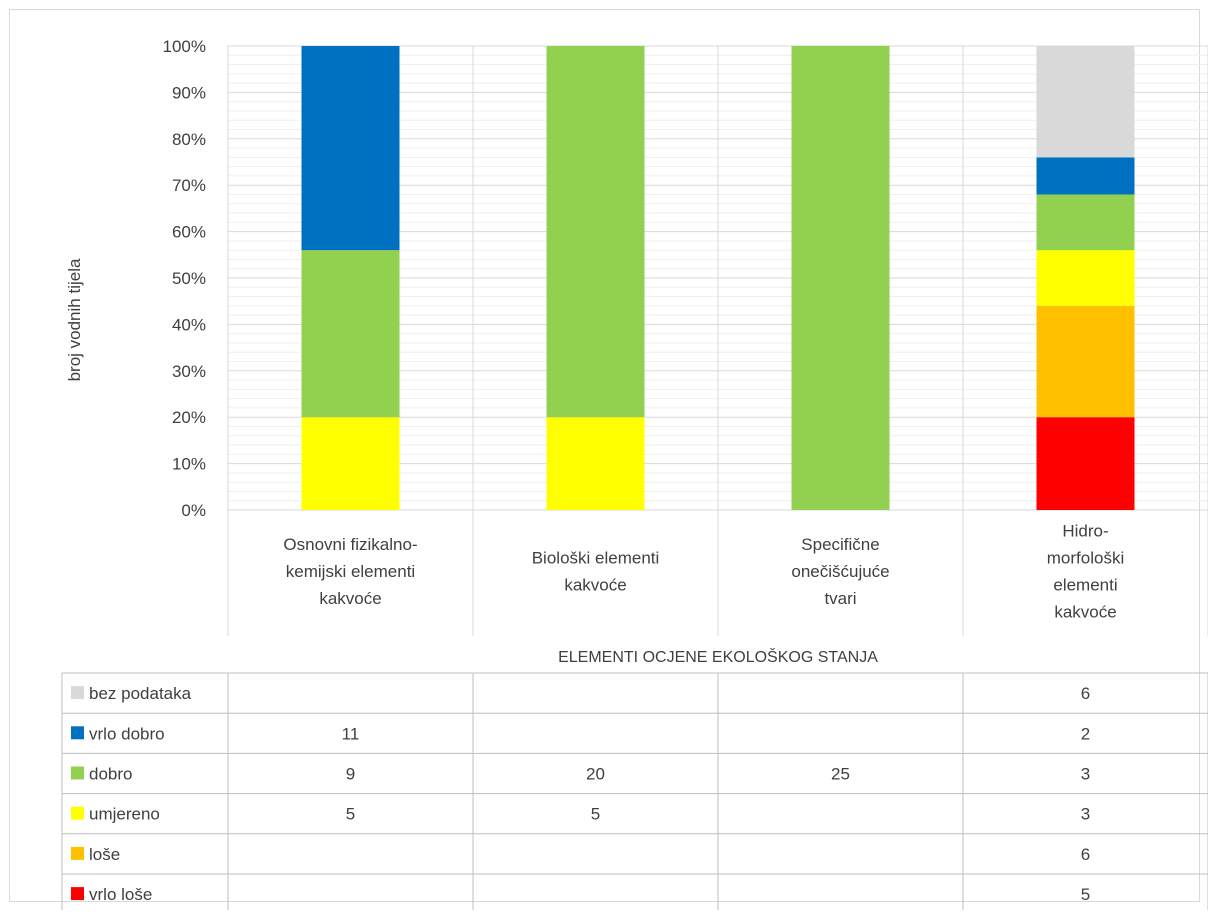 This screenshot has width=1208, height=915. I want to click on y-tick-label: 0%, so click(193, 510).